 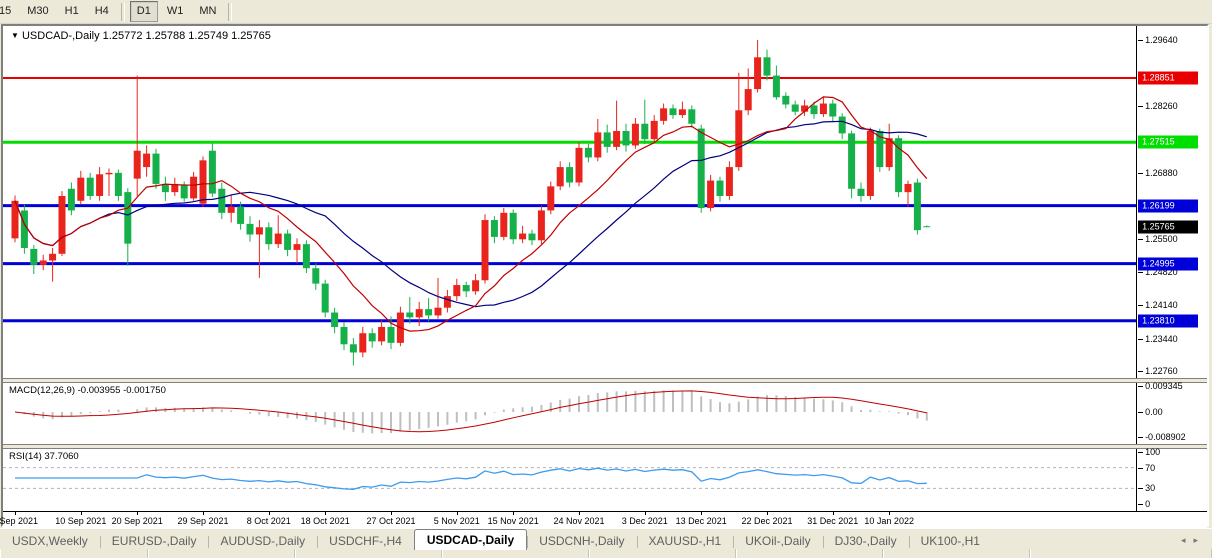 I want to click on chart-tab-usdx: USDX,Weekly, so click(x=50, y=541).